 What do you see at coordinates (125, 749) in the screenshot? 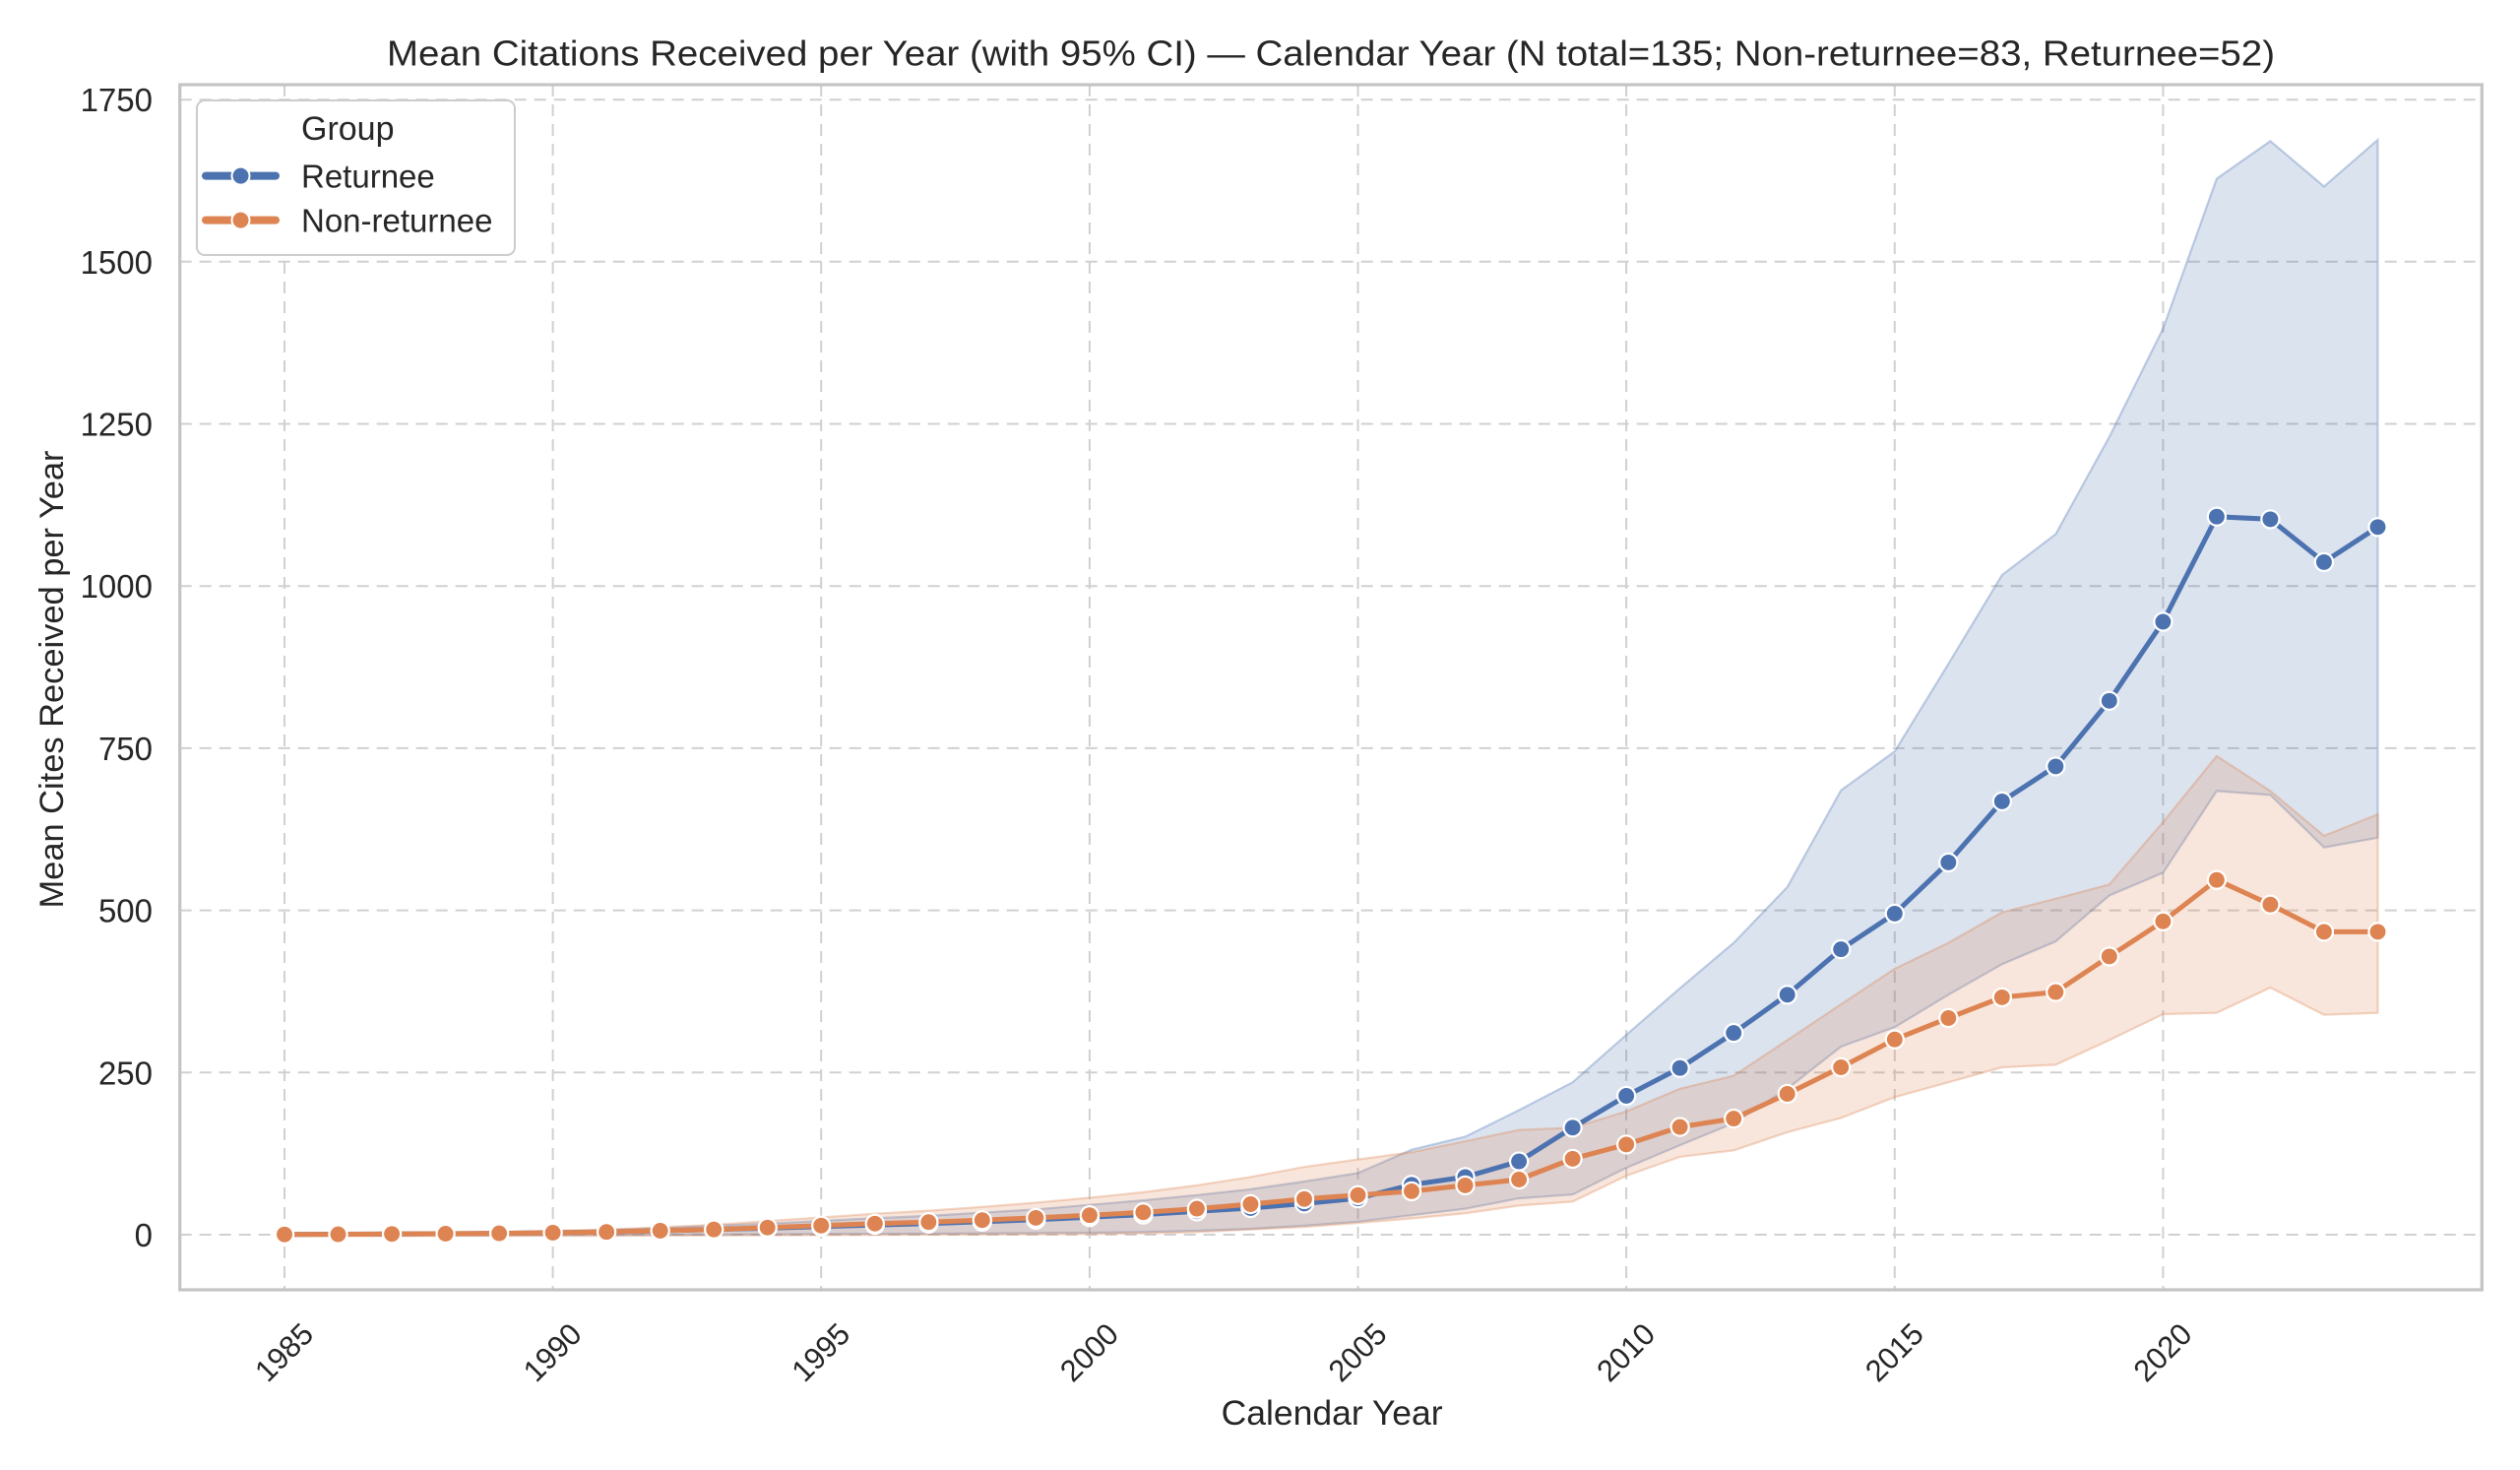
I see `svg-text: 750` at bounding box center [125, 749].